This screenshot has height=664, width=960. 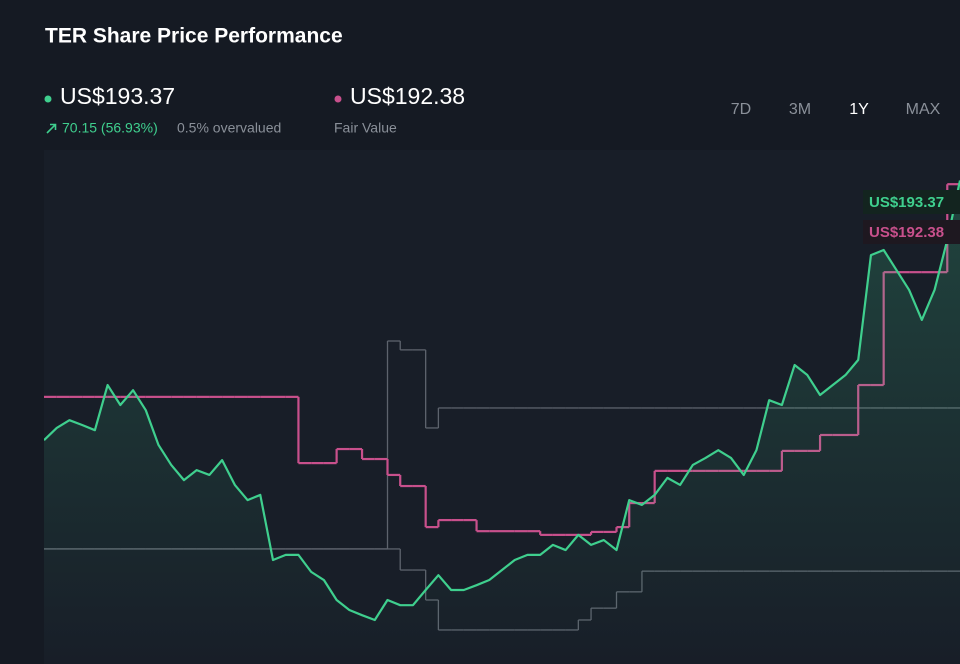 What do you see at coordinates (906, 202) in the screenshot?
I see `end-label: US$193.37` at bounding box center [906, 202].